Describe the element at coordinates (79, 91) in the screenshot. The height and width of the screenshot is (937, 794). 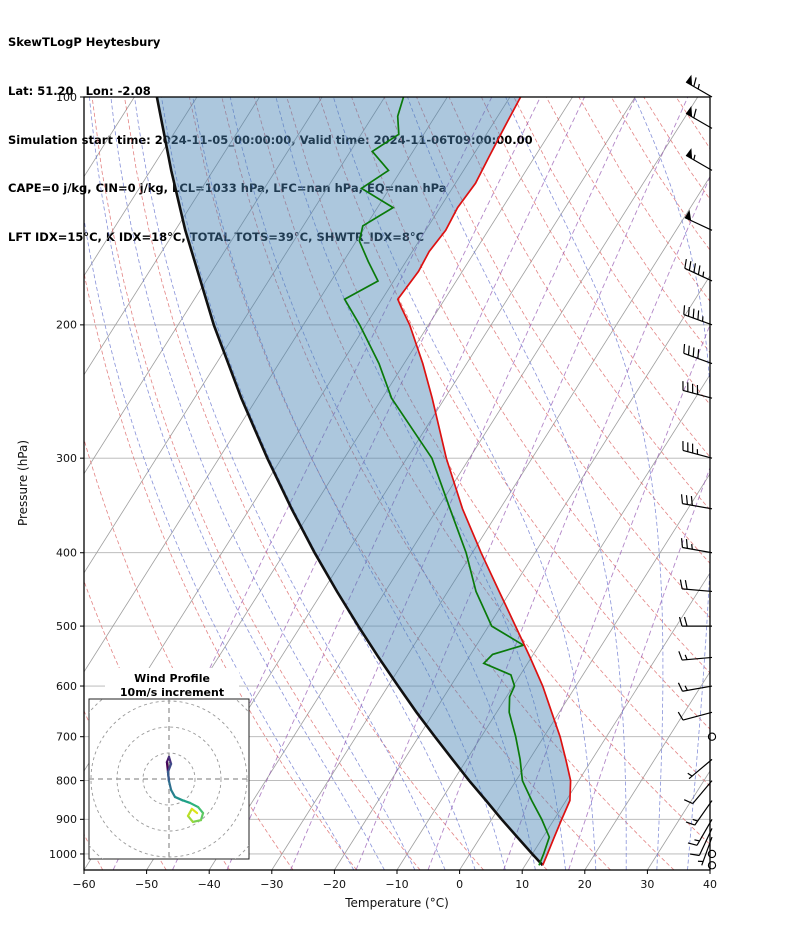
I see `lat-lon-line: Lat: 51.20 Lon: -2.08` at that location.